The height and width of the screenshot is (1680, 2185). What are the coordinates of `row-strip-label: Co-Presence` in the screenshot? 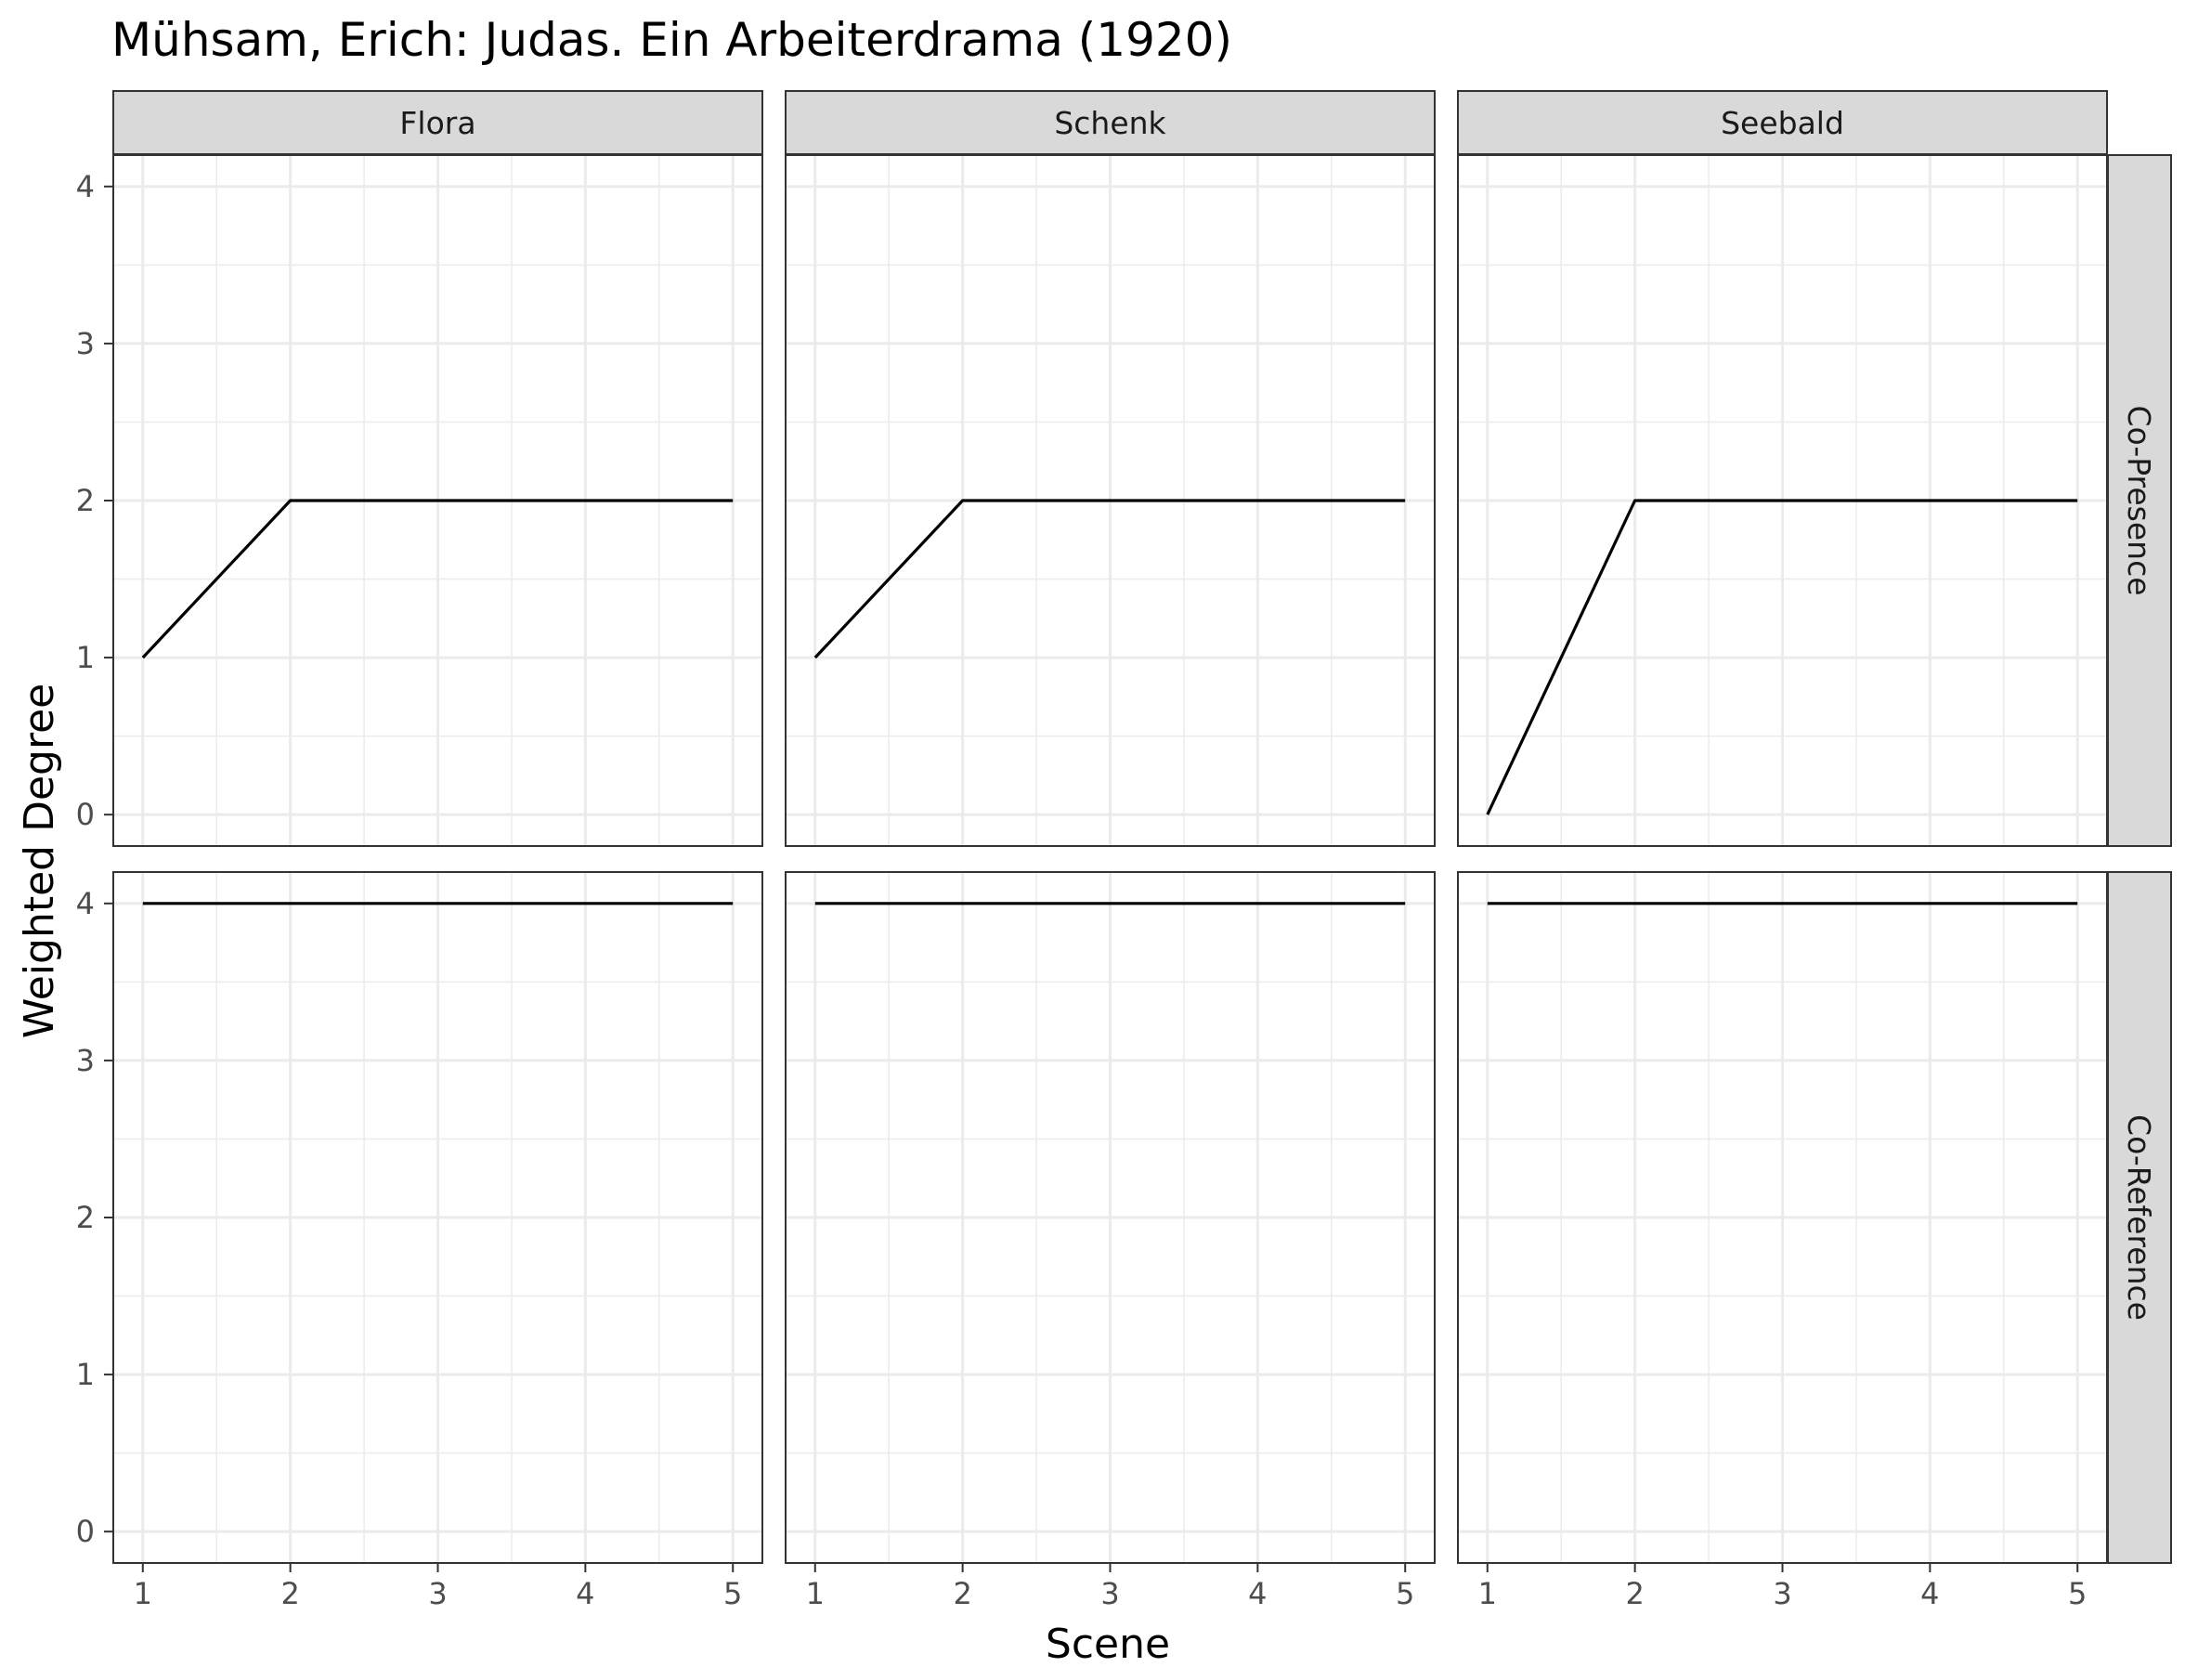 It's located at (2139, 500).